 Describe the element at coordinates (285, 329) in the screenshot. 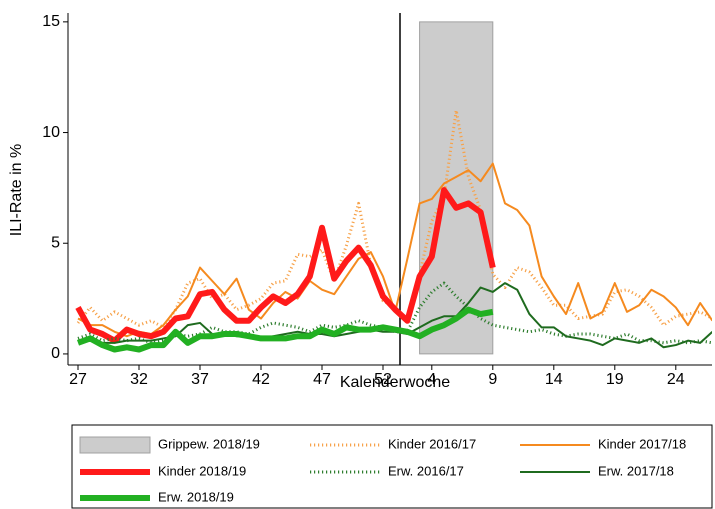

I see `line` at that location.